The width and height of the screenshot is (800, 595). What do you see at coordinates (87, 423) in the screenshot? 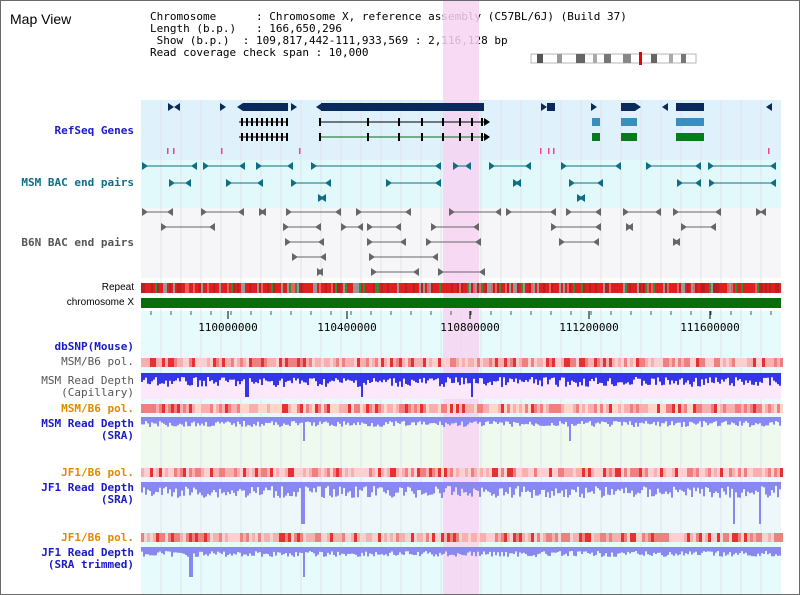
I see `track-label-line: MSM Read Depth` at bounding box center [87, 423].